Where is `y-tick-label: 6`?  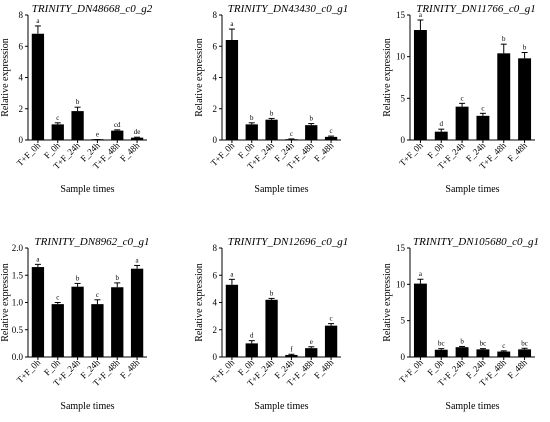 y-tick-label: 6 is located at coordinates (215, 46).